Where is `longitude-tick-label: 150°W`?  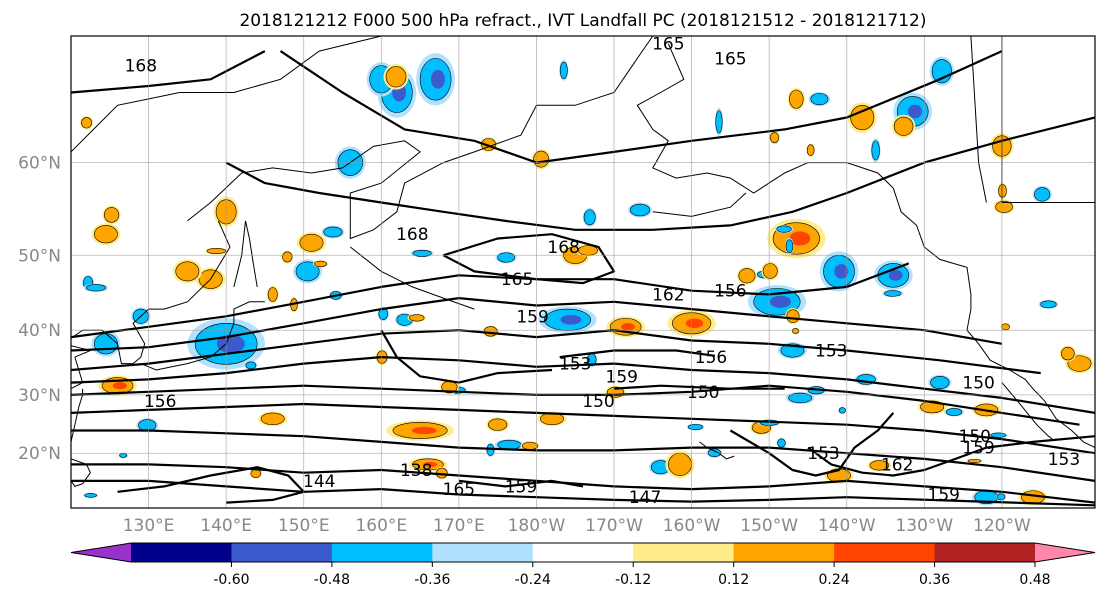
longitude-tick-label: 150°W is located at coordinates (769, 526).